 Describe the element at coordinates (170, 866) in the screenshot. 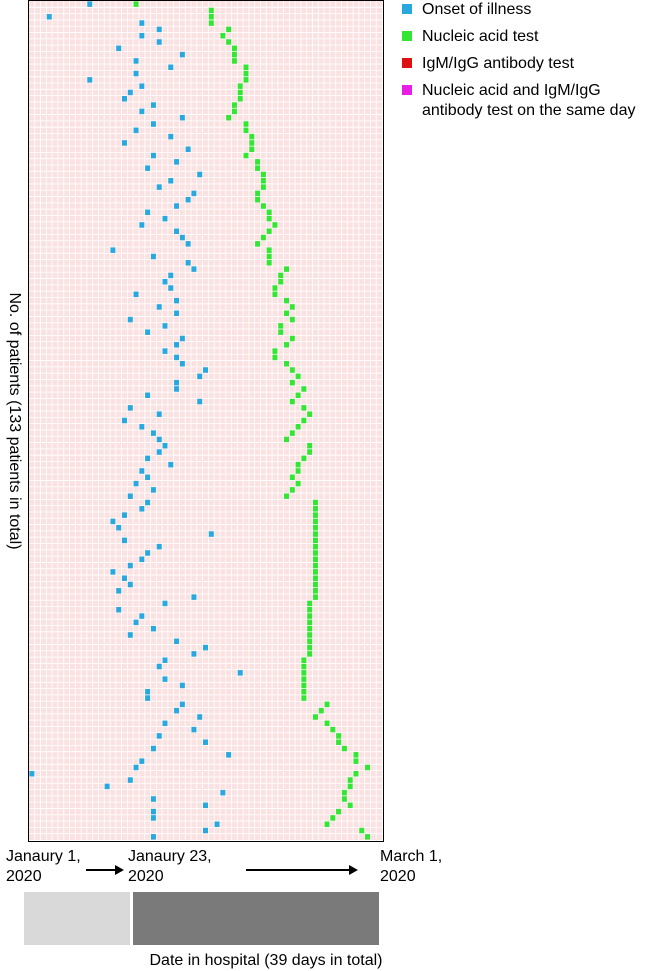

I see `x-tick-label-hospital-start: Janaury 23, 2020` at that location.